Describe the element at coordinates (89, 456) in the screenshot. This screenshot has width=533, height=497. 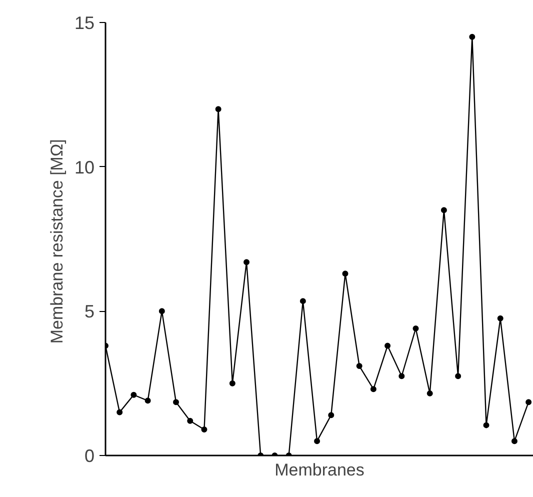
I see `y-tick-label: 0` at that location.